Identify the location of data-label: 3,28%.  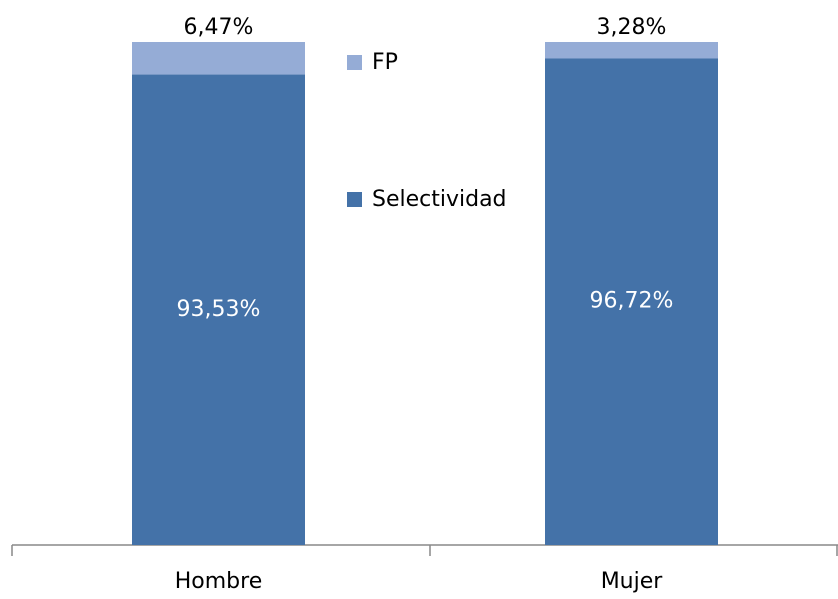
(632, 27).